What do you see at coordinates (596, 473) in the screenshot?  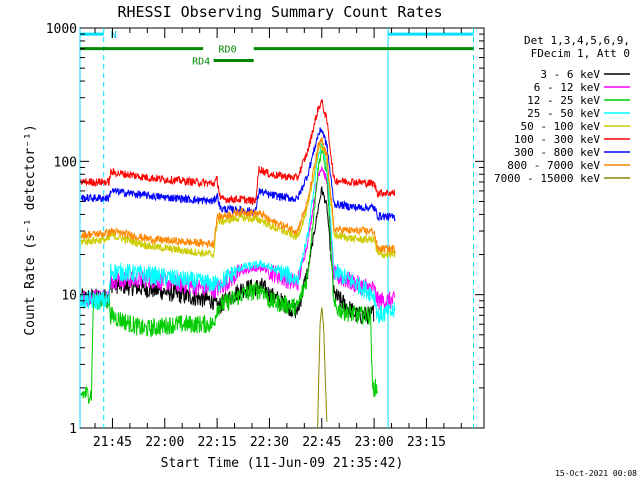 I see `timestamp: 15-Oct-2021 00:08` at bounding box center [596, 473].